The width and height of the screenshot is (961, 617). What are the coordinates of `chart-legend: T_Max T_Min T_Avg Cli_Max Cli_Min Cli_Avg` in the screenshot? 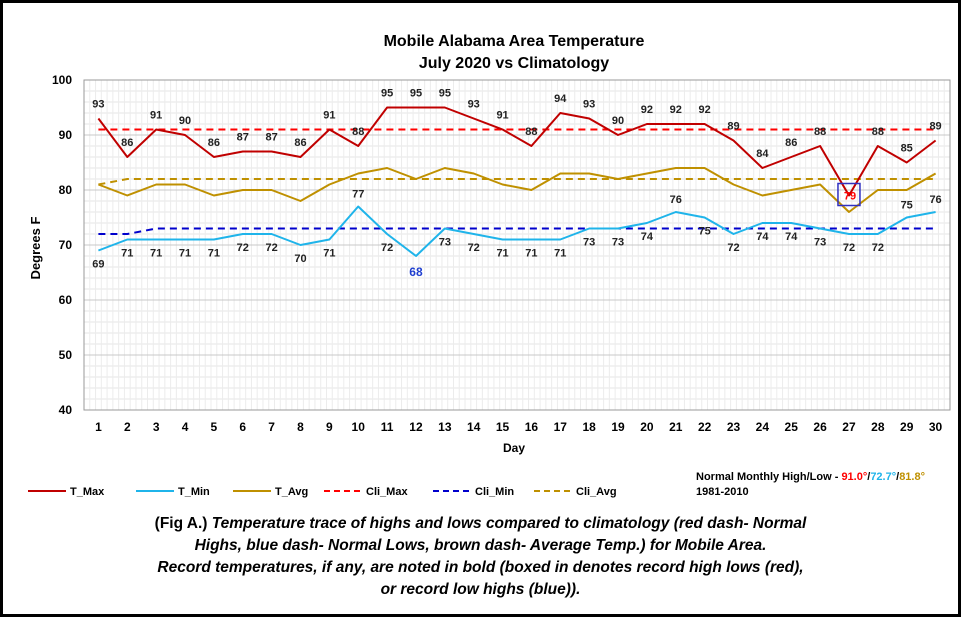 It's located at (322, 492).